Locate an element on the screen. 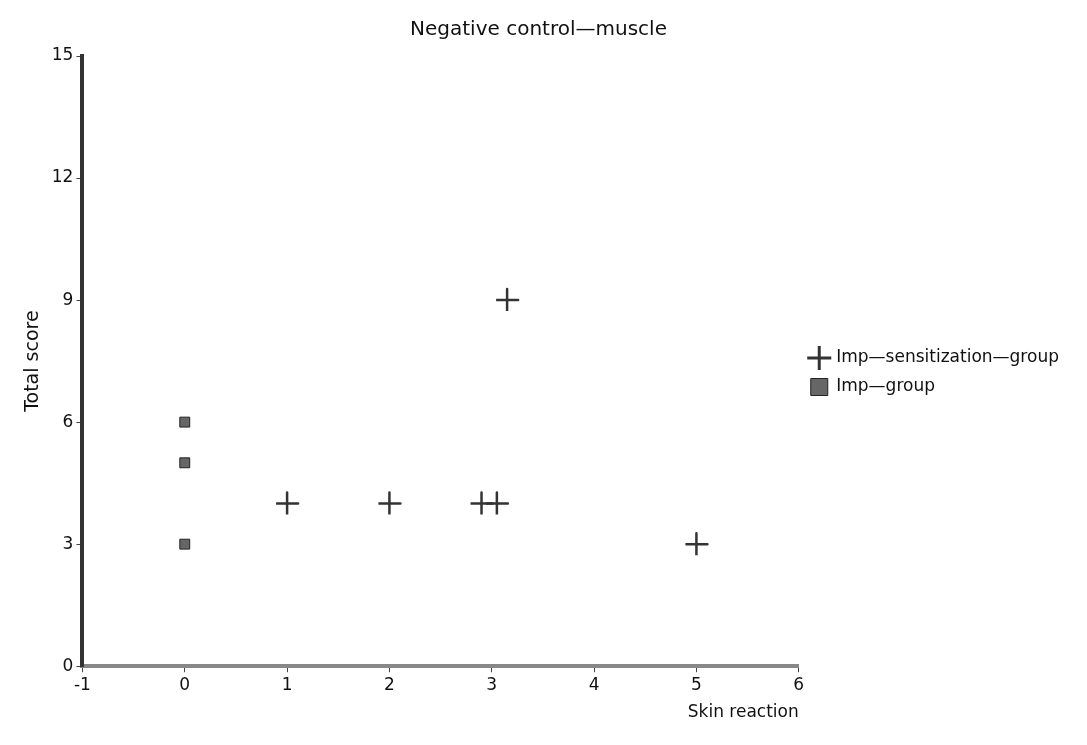  x-tick-label: 3 is located at coordinates (492, 683).